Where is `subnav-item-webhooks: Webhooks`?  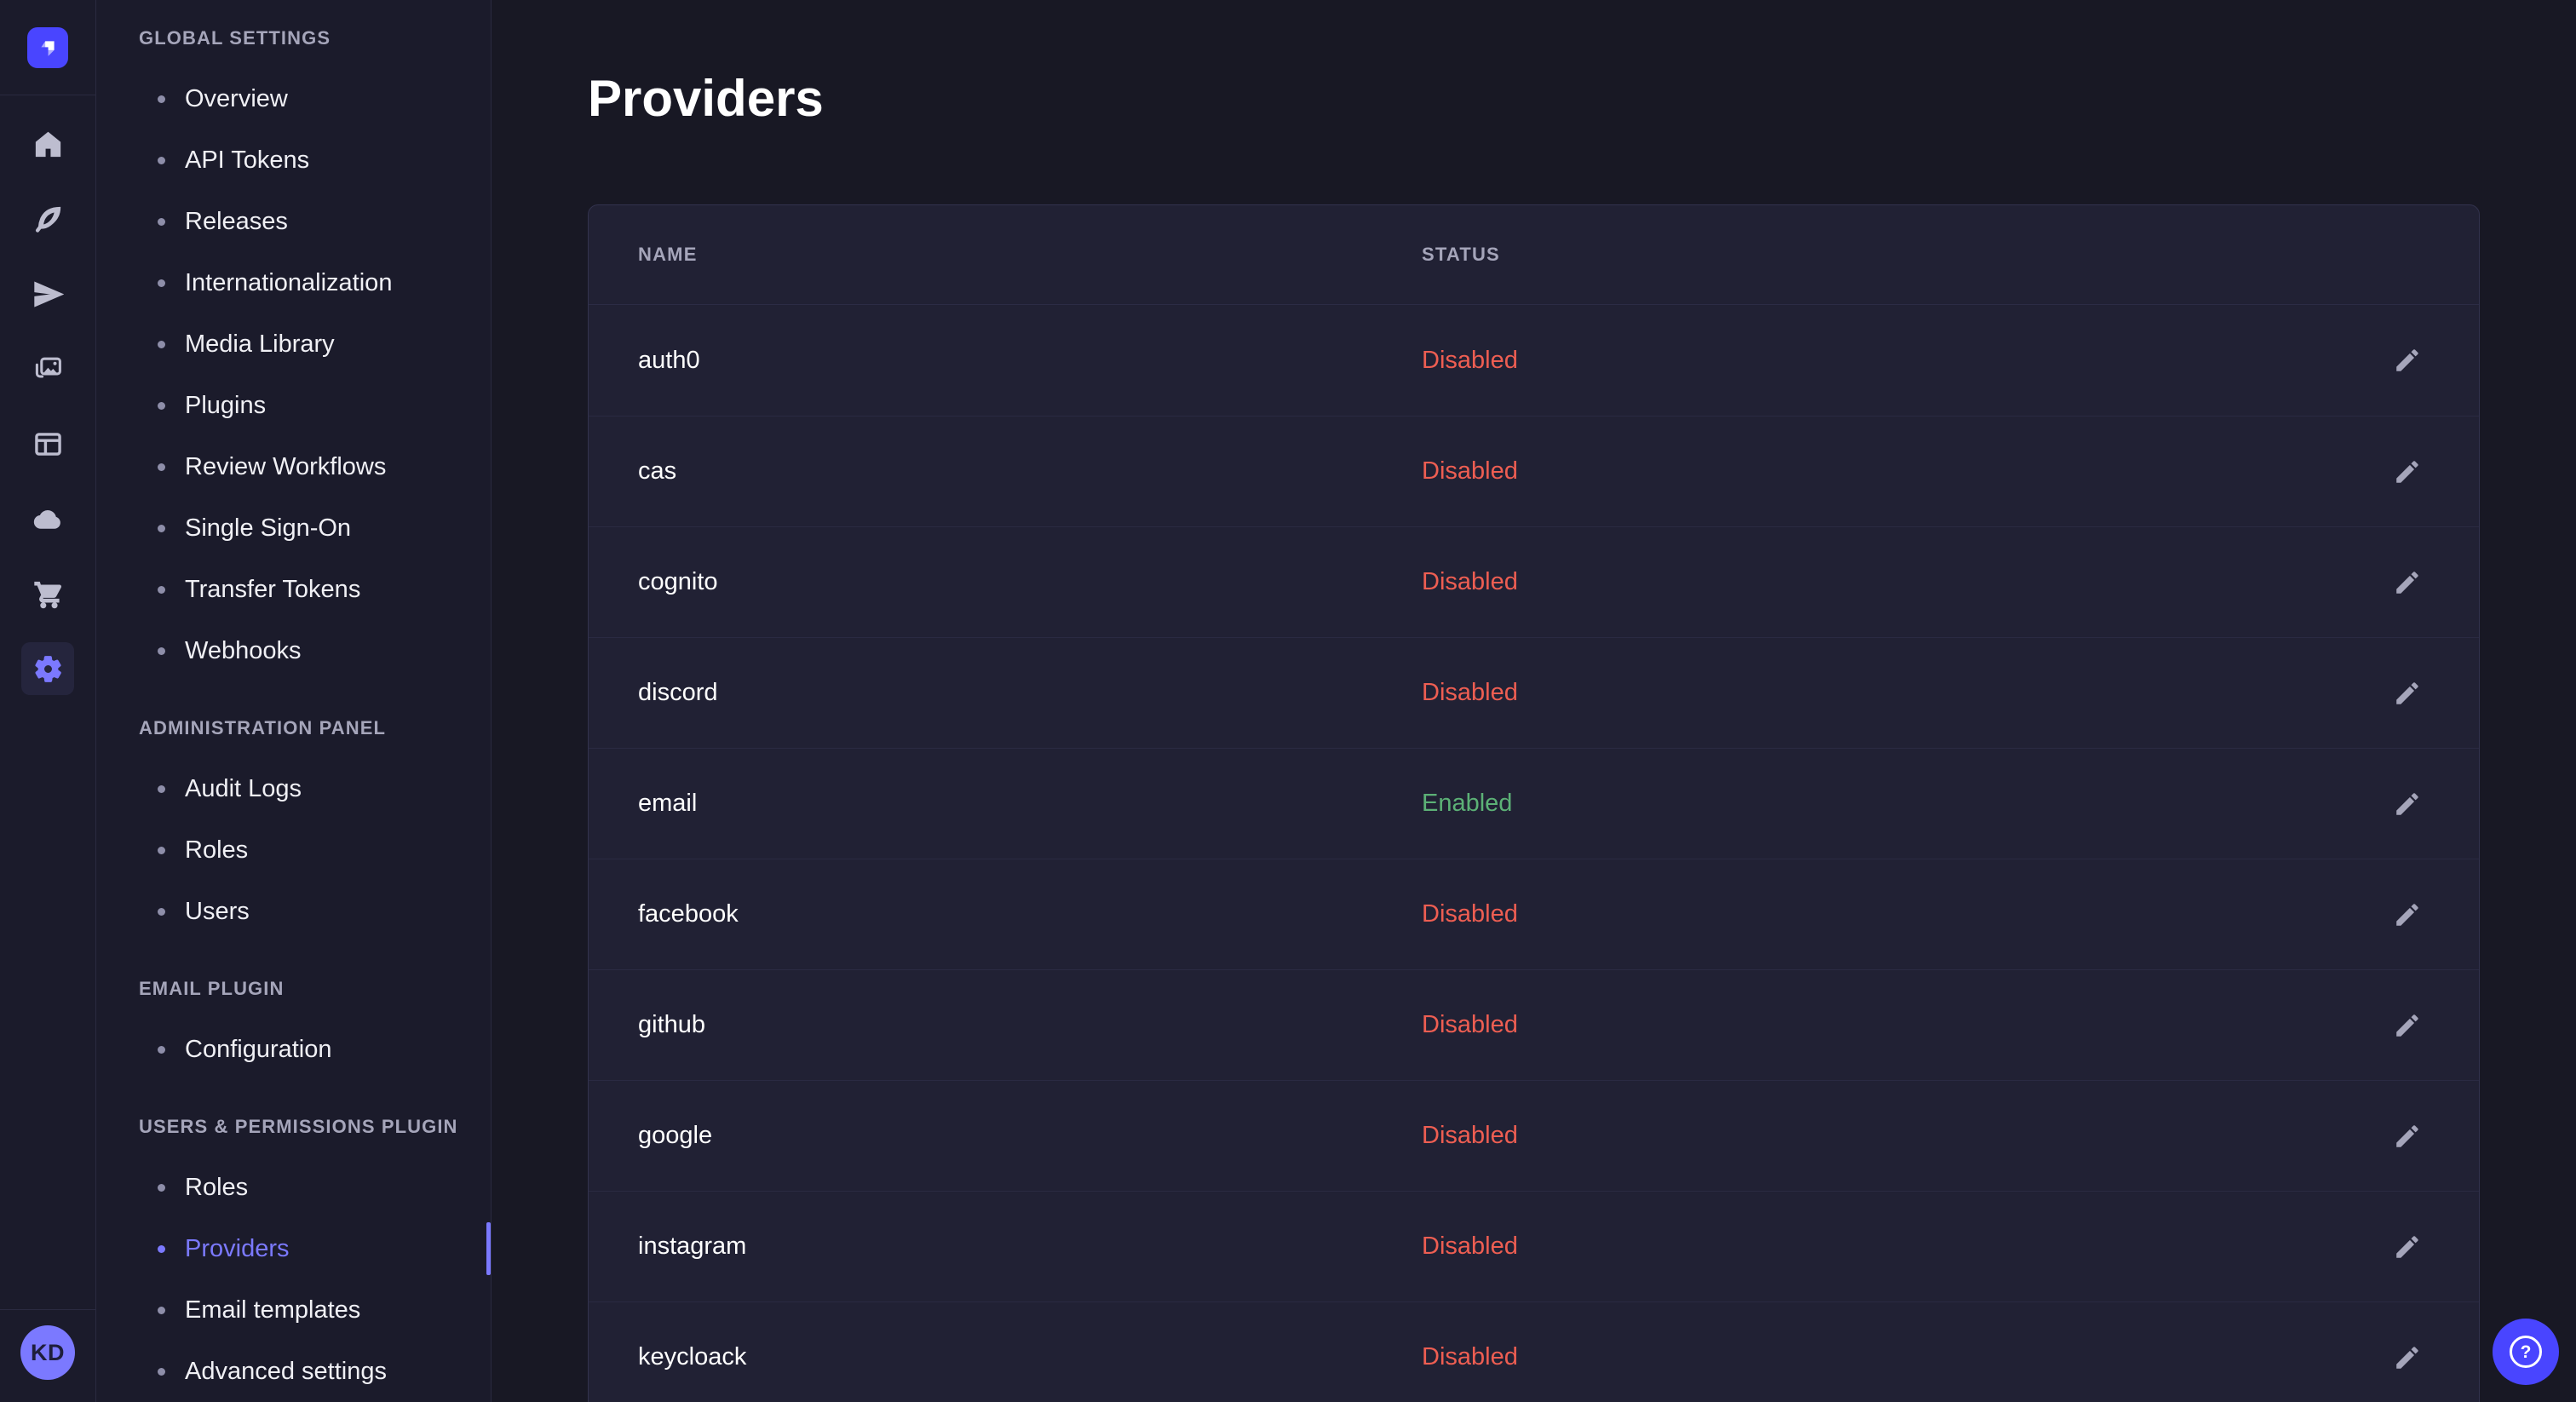 subnav-item-webhooks: Webhooks is located at coordinates (294, 650).